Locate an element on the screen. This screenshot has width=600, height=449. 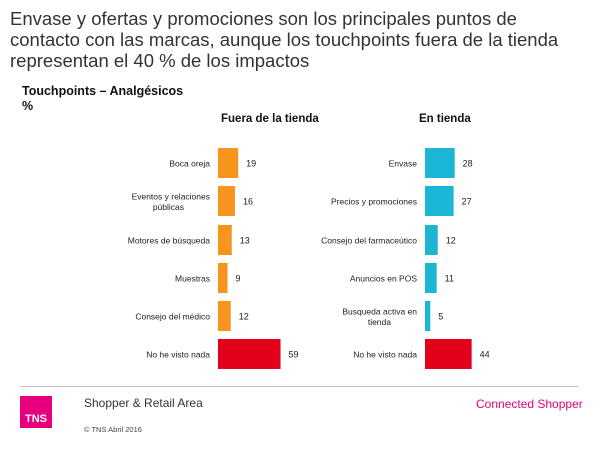
category-label-instore-3: Anuncios en POS is located at coordinates (383, 279).